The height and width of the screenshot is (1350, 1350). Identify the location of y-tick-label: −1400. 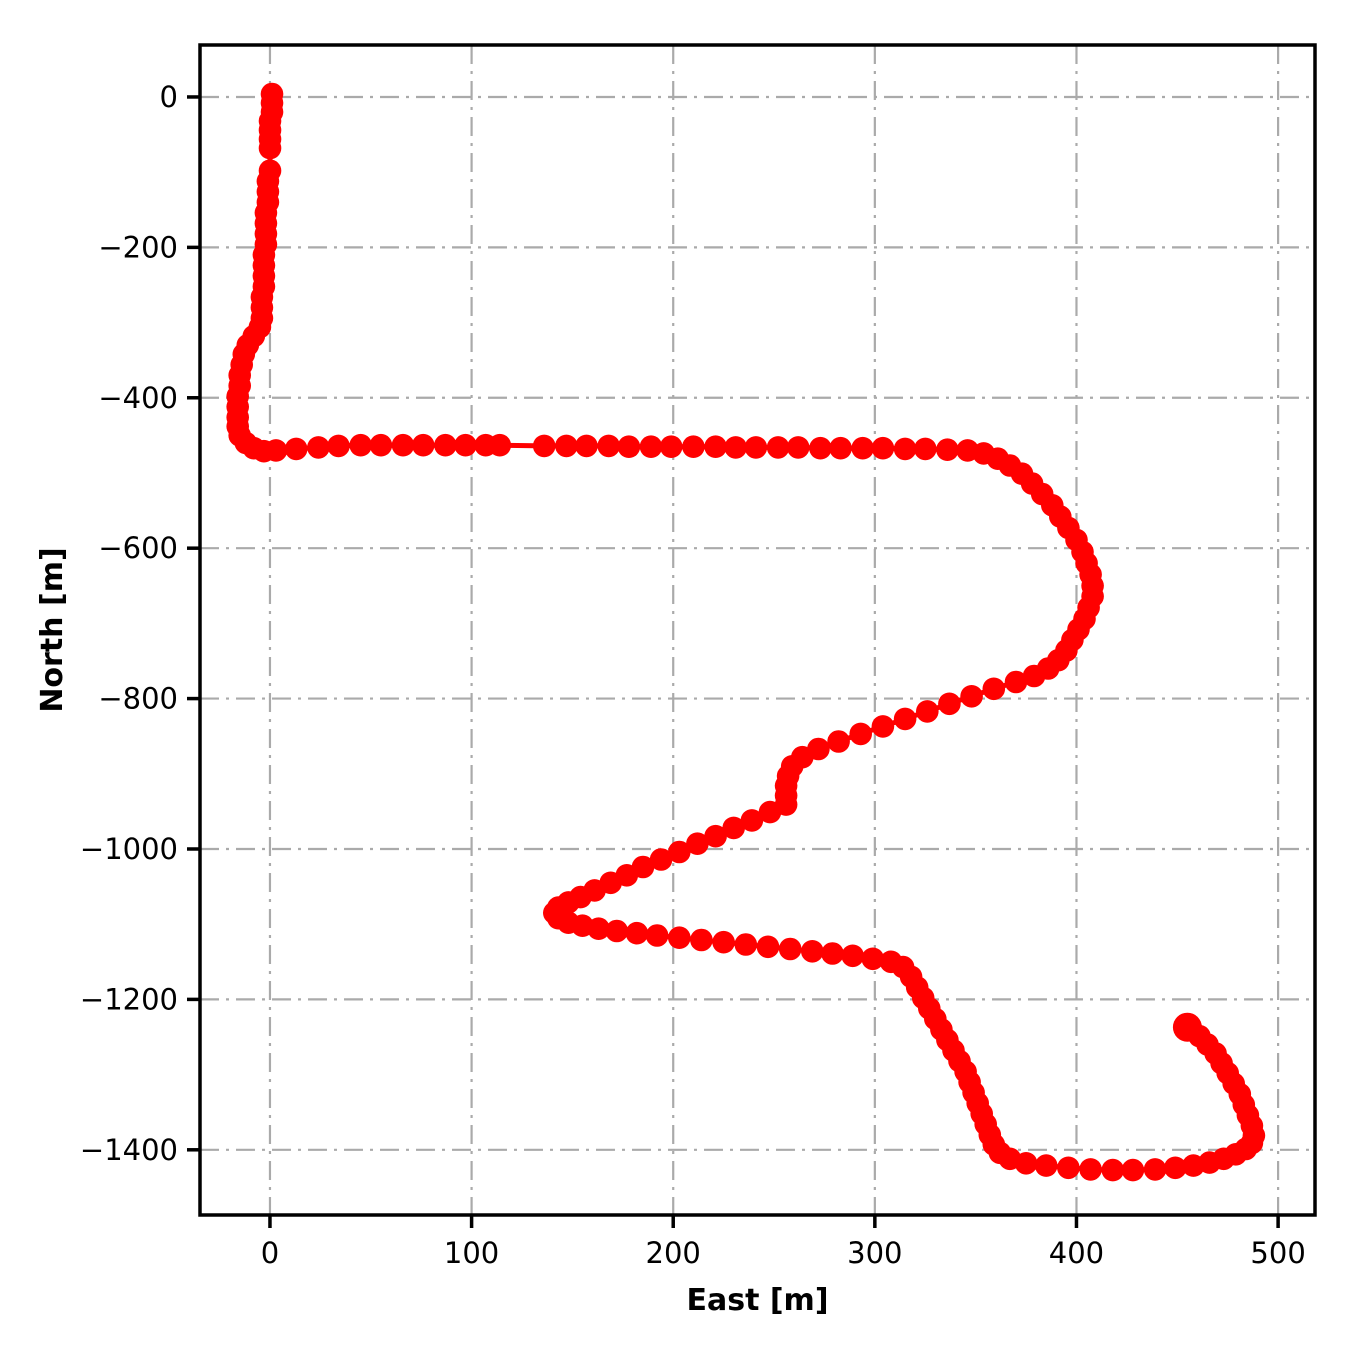
(129, 1150).